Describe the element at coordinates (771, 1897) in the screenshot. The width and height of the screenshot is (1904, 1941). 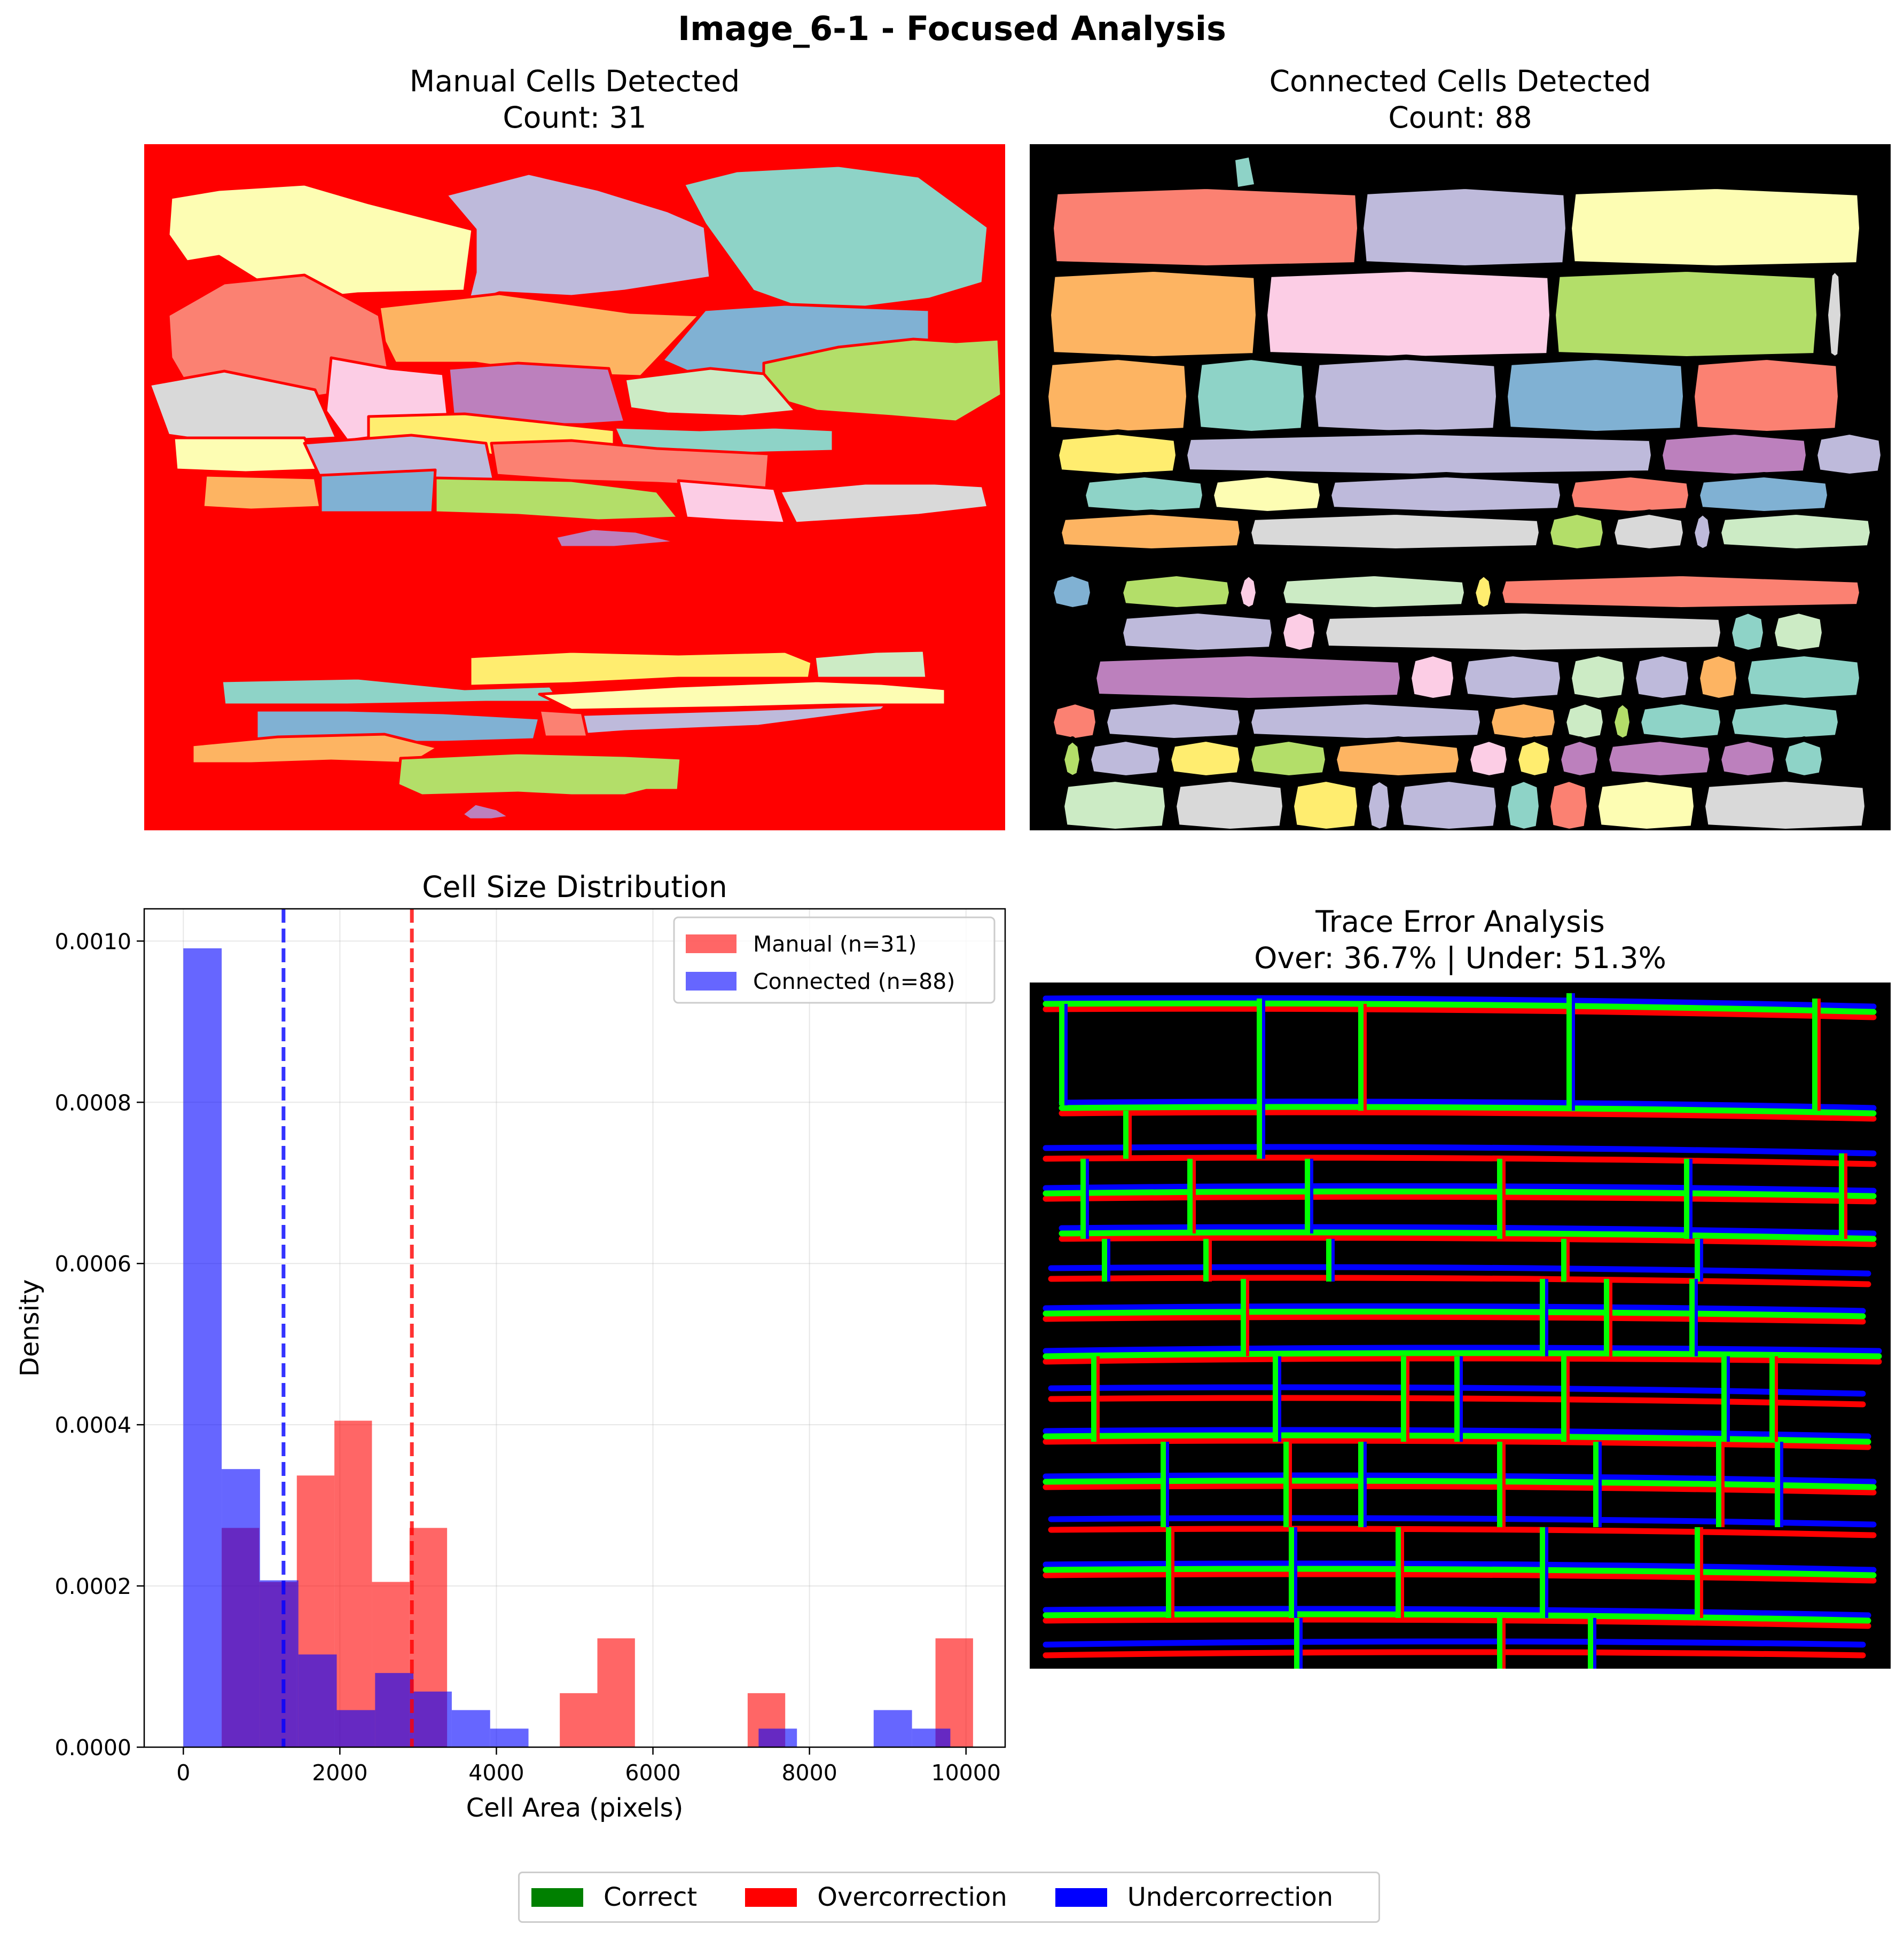
I see `legend-overcorrection-swatch` at that location.